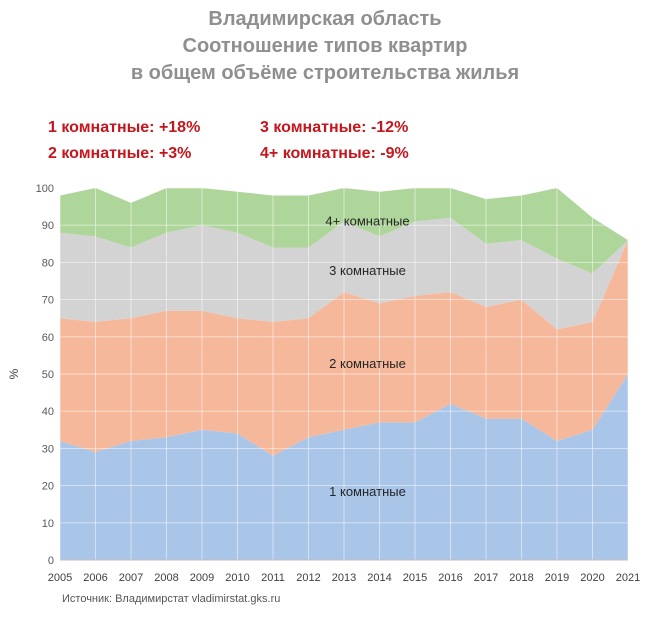 The width and height of the screenshot is (650, 617). What do you see at coordinates (325, 19) in the screenshot?
I see `title-line-1: Владимирская область` at bounding box center [325, 19].